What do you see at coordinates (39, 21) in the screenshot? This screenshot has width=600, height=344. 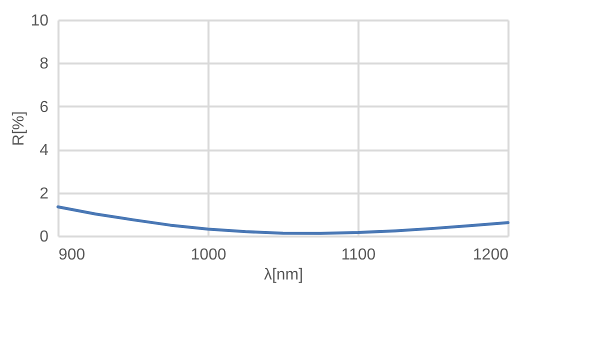 I see `y-tick-label: 10` at bounding box center [39, 21].